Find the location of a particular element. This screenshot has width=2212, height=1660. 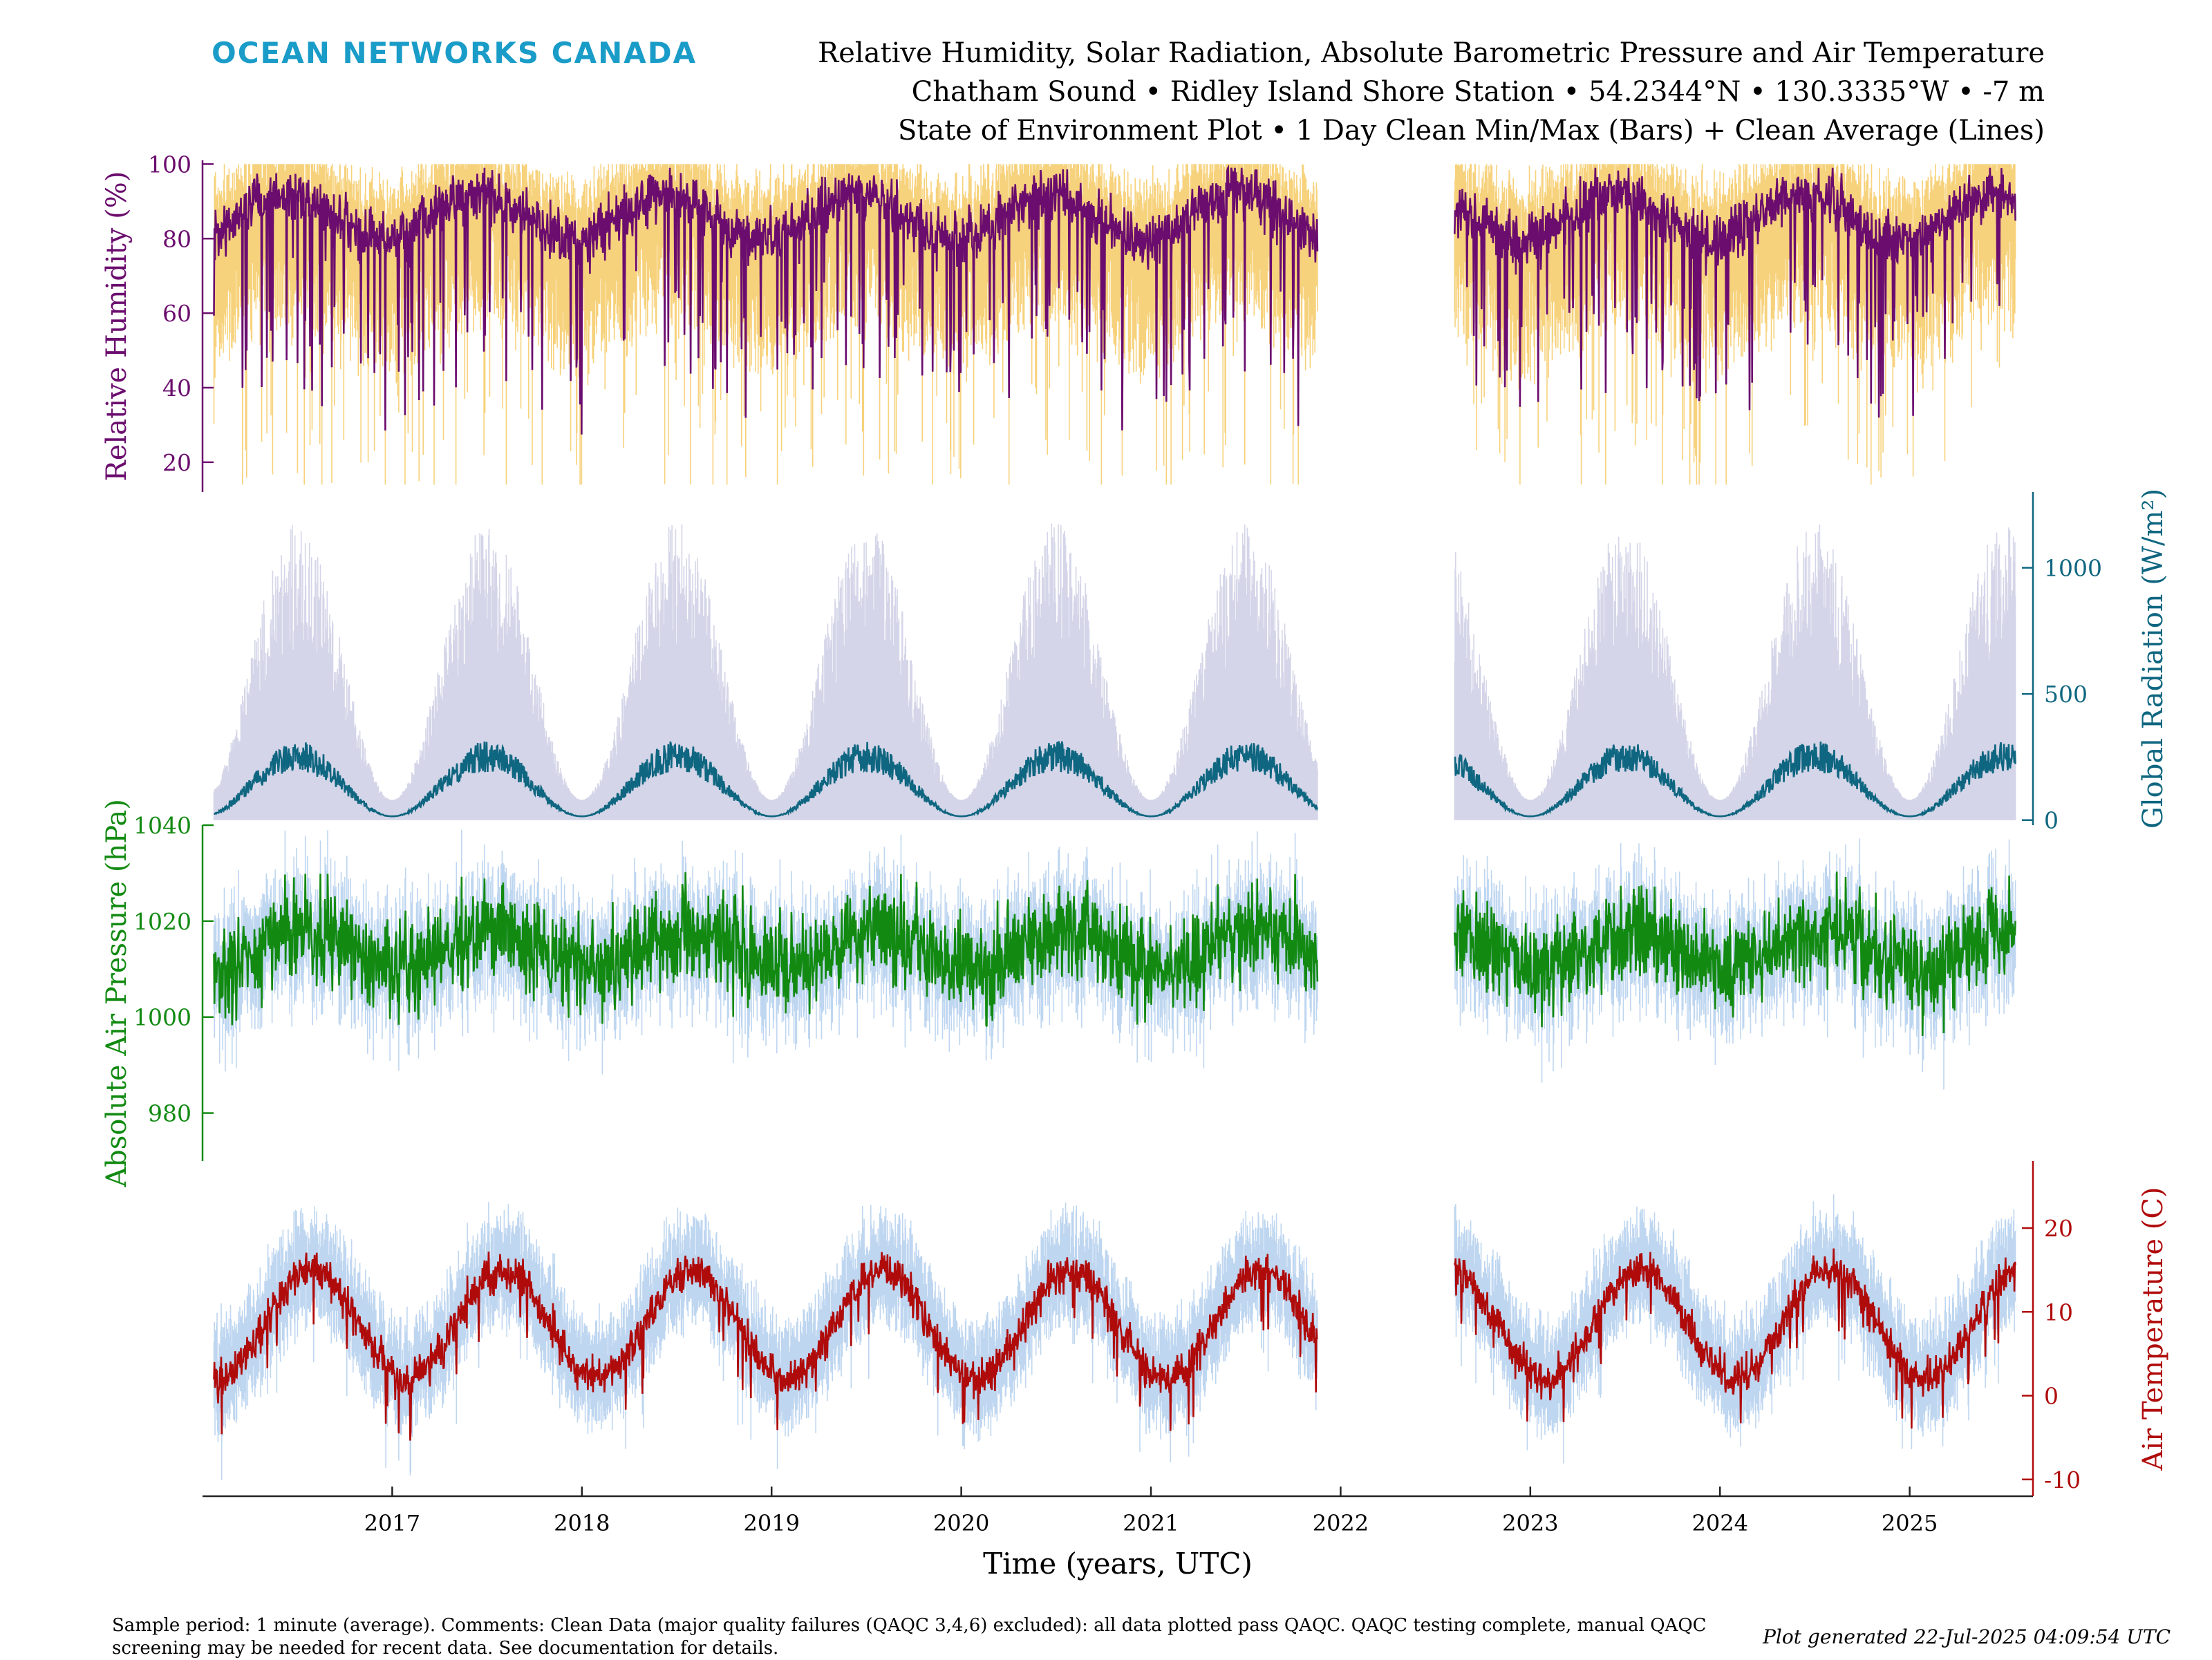

brand-logo-text: OCEAN NETWORKS CANADA is located at coordinates (454, 53).